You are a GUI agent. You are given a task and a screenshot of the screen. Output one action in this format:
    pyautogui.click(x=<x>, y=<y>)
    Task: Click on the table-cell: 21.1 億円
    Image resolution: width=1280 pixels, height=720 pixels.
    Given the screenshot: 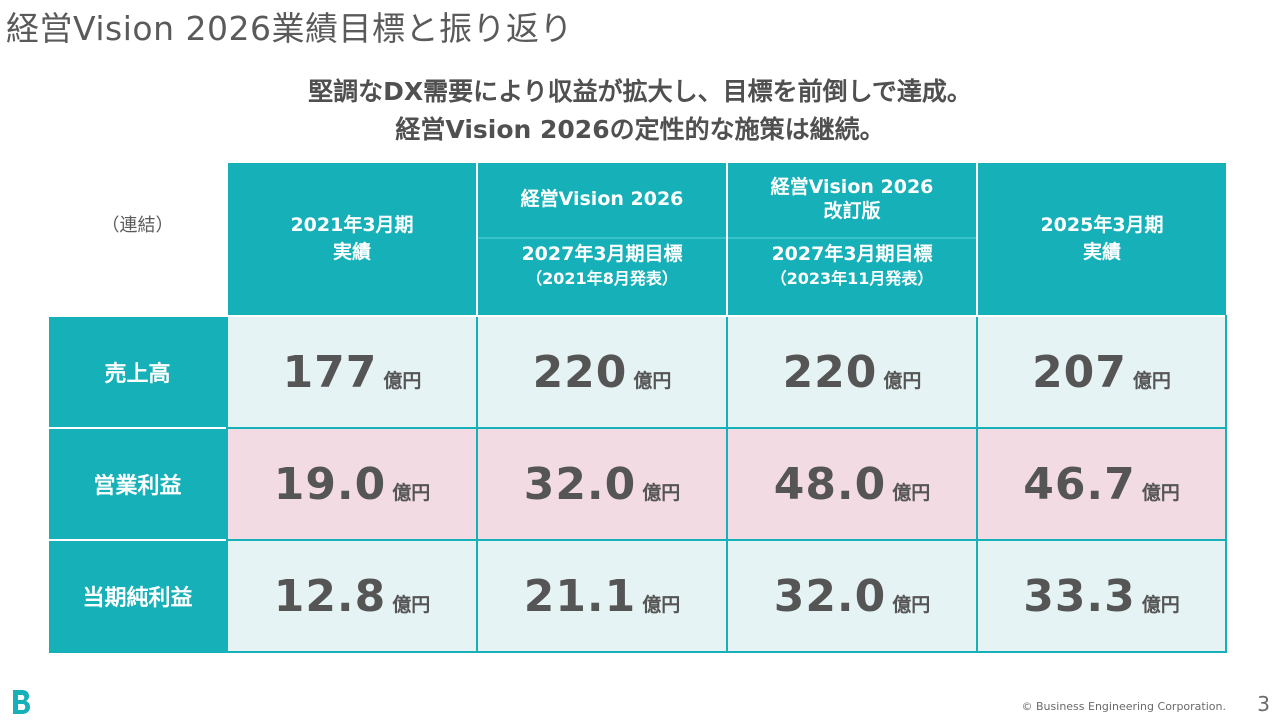 What is the action you would take?
    pyautogui.click(x=601, y=596)
    